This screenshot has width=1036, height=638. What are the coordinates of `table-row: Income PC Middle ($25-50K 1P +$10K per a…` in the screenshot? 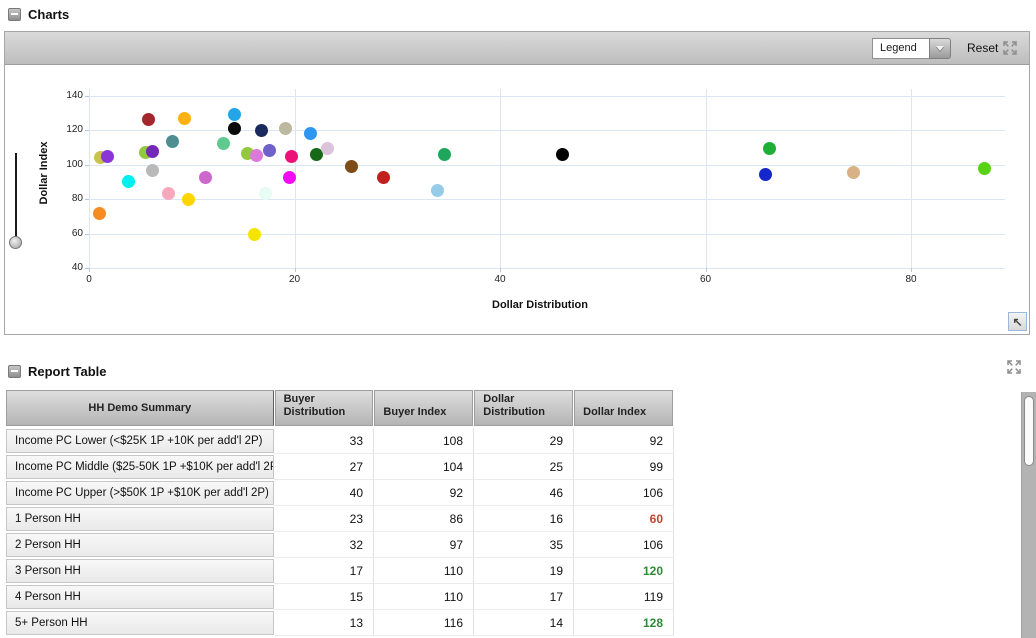 It's located at (340, 467).